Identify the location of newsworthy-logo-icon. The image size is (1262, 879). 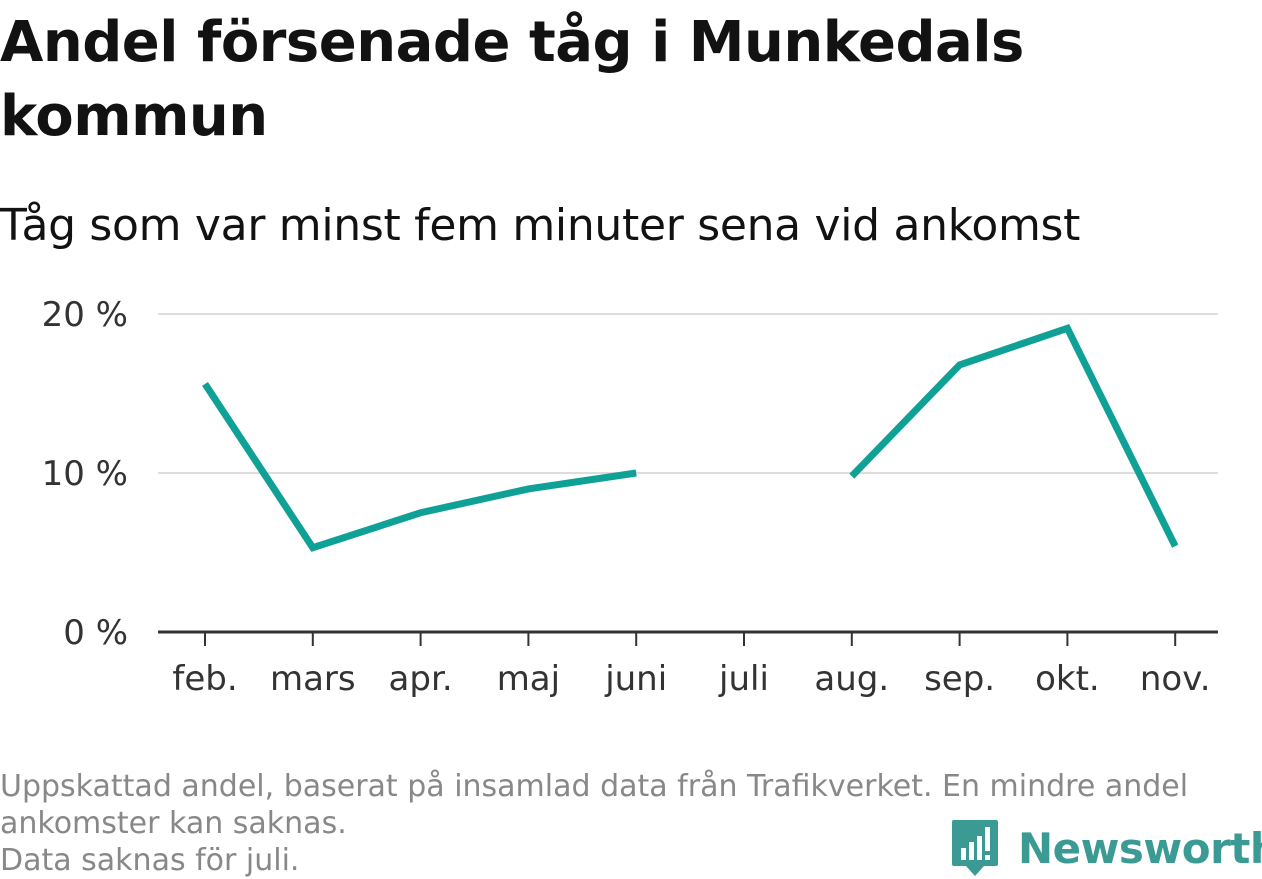
(975, 848).